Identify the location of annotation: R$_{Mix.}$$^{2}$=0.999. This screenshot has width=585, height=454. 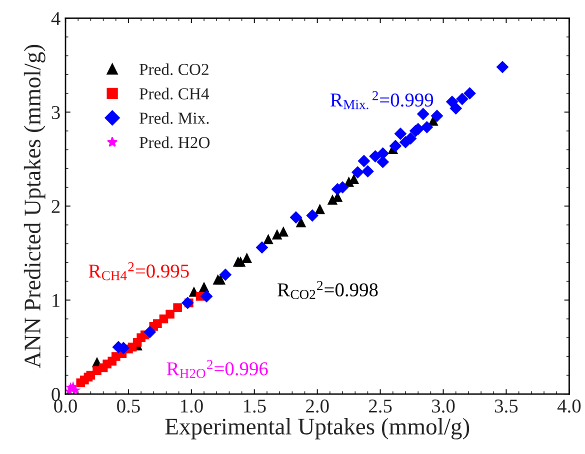
(382, 100).